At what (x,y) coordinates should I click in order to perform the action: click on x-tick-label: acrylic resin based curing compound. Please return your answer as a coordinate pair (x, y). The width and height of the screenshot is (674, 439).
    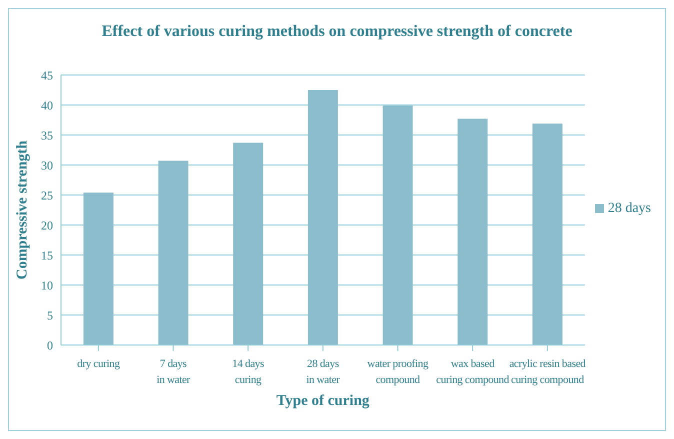
    Looking at the image, I should click on (547, 372).